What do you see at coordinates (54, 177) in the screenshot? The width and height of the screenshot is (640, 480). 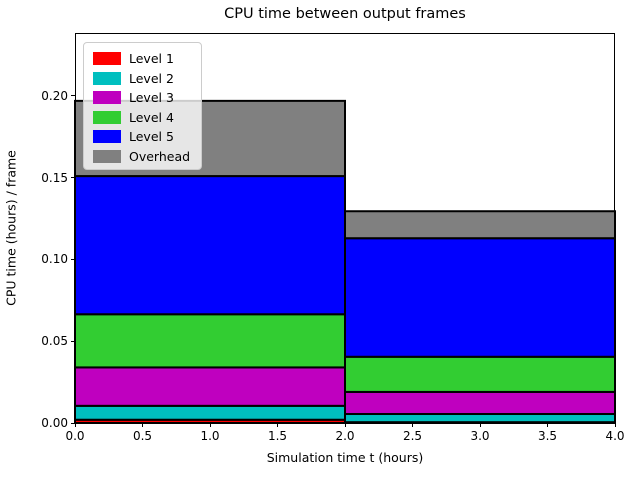 I see `y-tick-label: 0.15` at bounding box center [54, 177].